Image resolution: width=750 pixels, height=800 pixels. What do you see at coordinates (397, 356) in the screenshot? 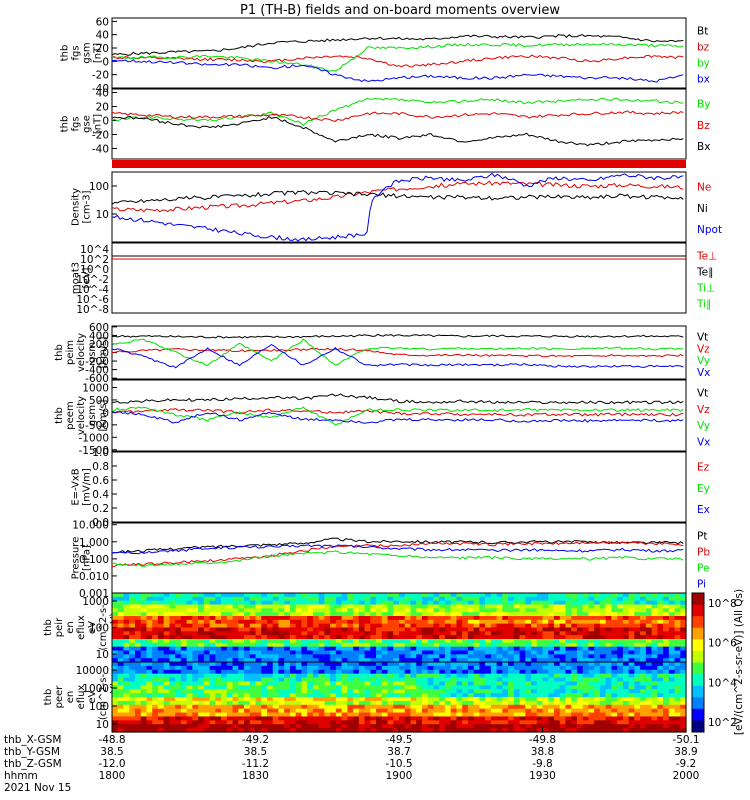
I see `peim-velocity-series-vx` at bounding box center [397, 356].